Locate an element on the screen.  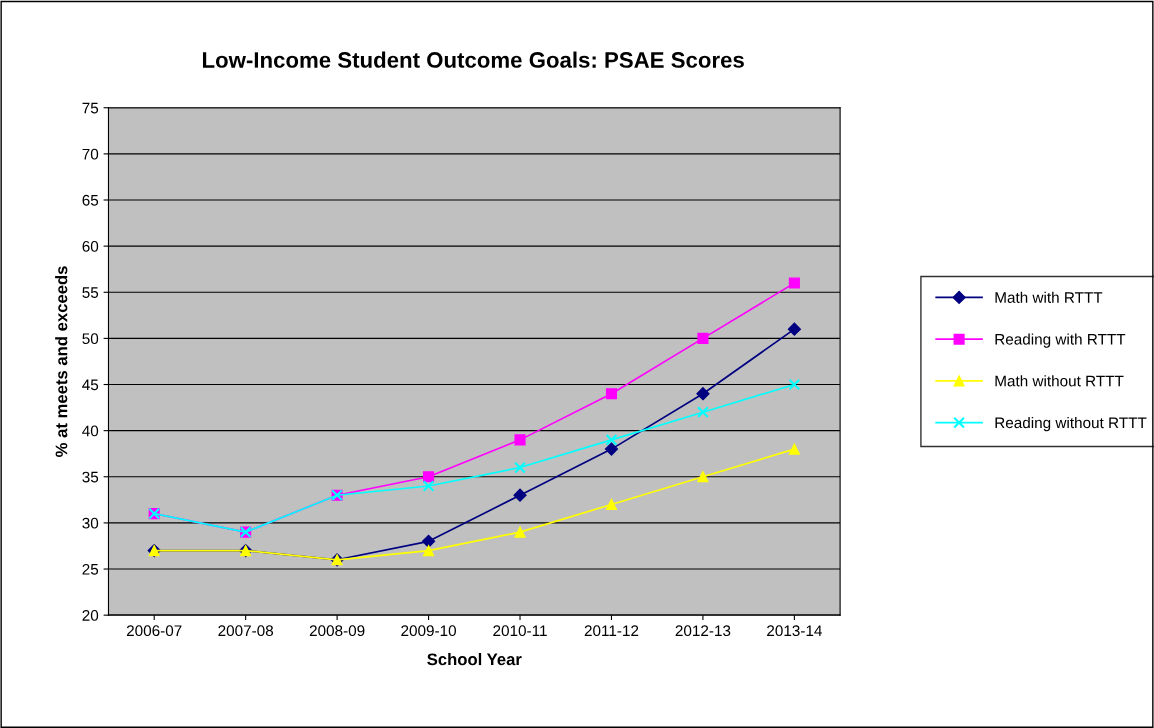
y-tick-label: 50 is located at coordinates (90, 339).